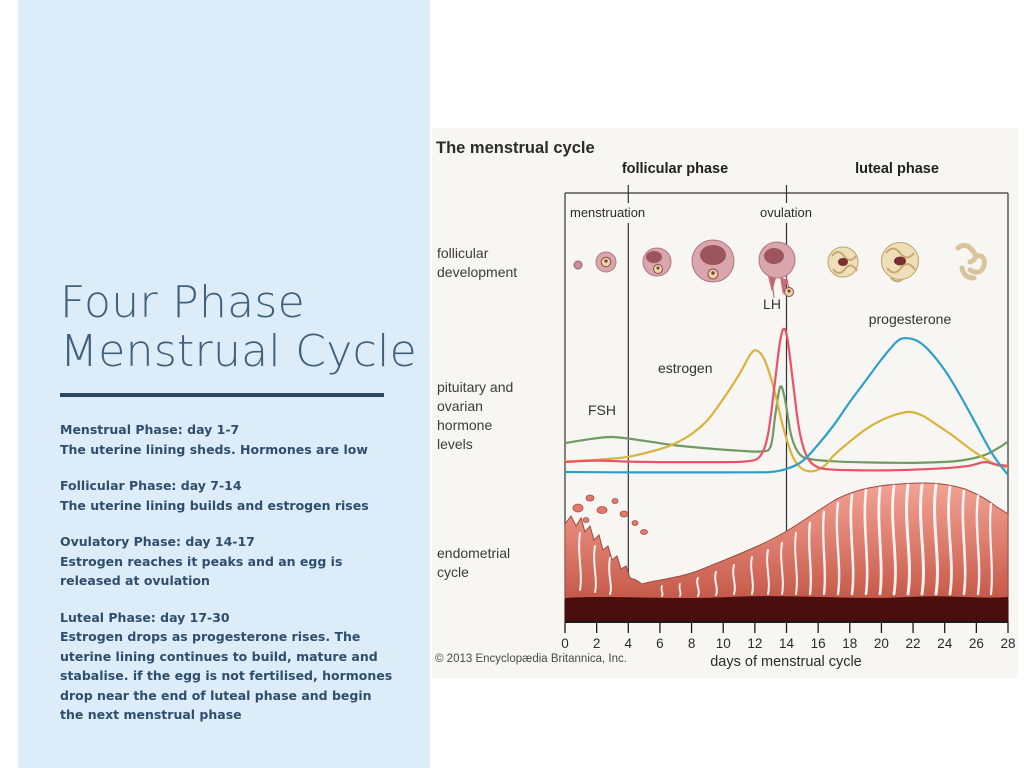 The height and width of the screenshot is (768, 1024). What do you see at coordinates (606, 262) in the screenshot?
I see `follicle-primary-icon` at bounding box center [606, 262].